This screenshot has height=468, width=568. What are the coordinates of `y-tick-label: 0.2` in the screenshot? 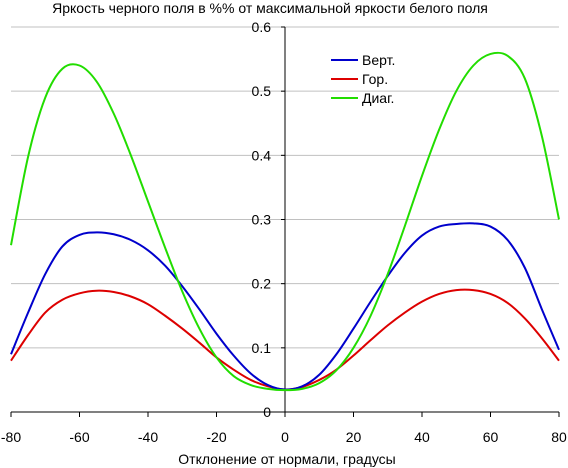 It's located at (262, 284).